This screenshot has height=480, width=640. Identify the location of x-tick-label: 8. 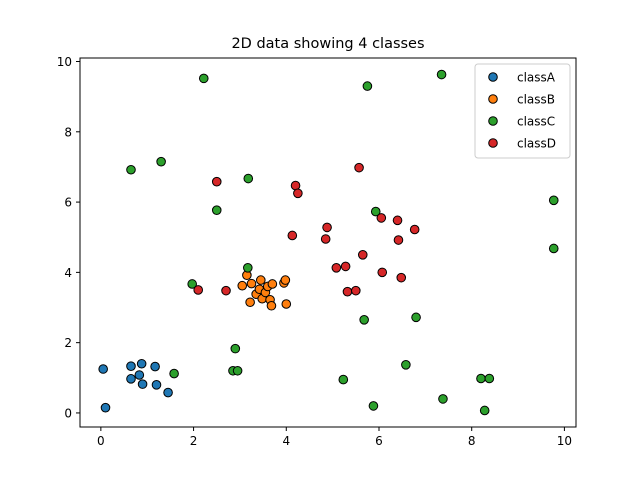
(472, 441).